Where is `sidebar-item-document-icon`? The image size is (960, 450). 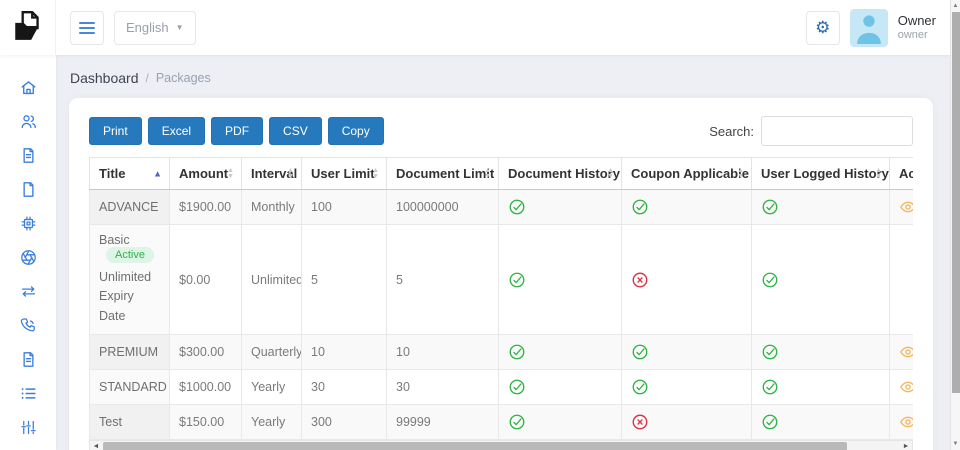 sidebar-item-document-icon is located at coordinates (28, 191).